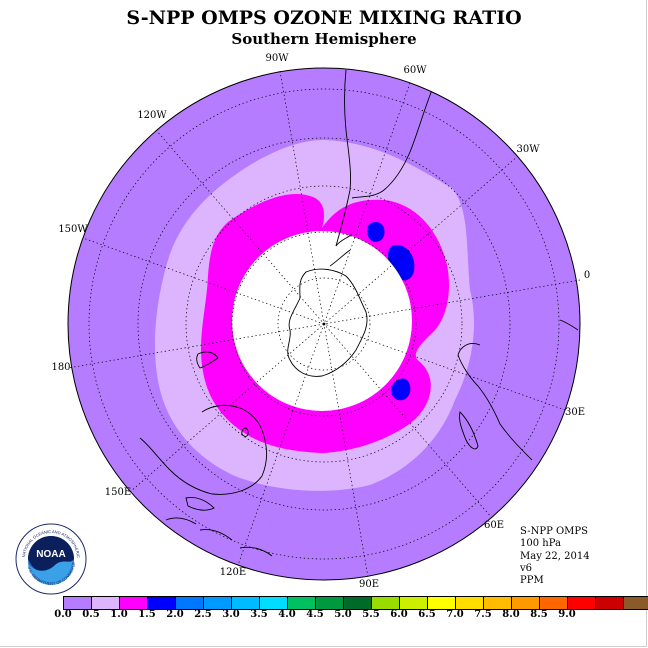 This screenshot has height=648, width=648. I want to click on info-units: PPM, so click(532, 581).